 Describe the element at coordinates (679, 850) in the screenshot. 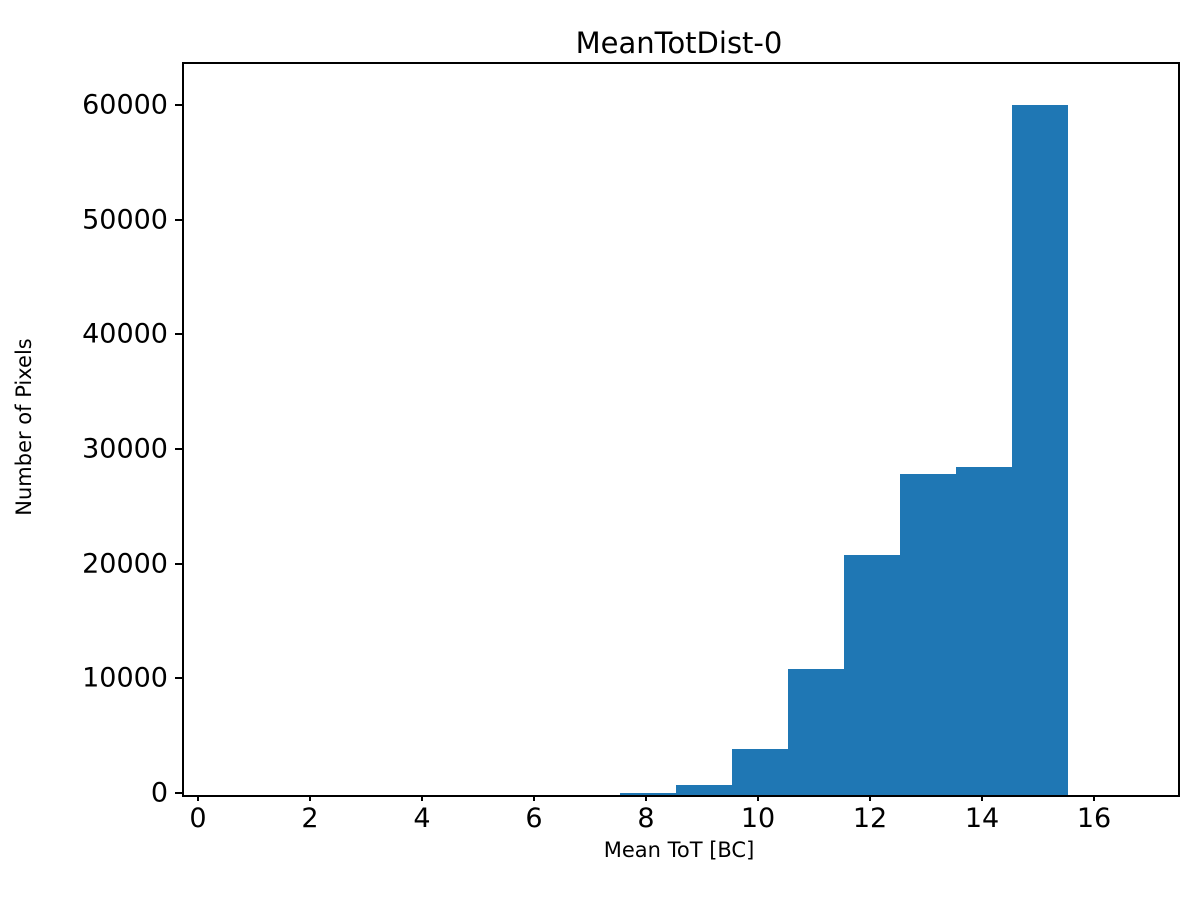

I see `x-axis-label: Mean ToT [BC]` at that location.